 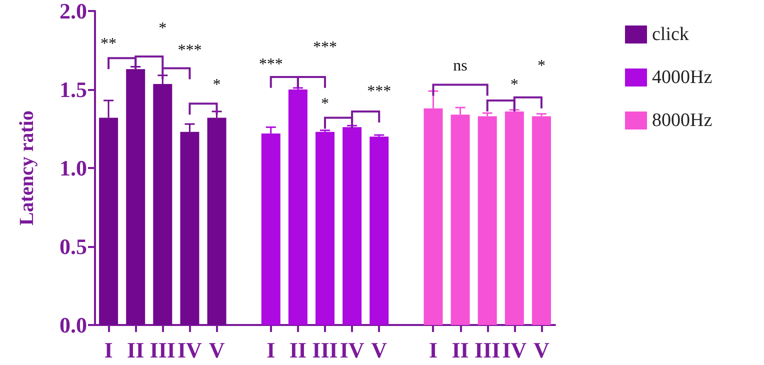 I want to click on y-tick-label: 1.0, so click(x=73, y=168).